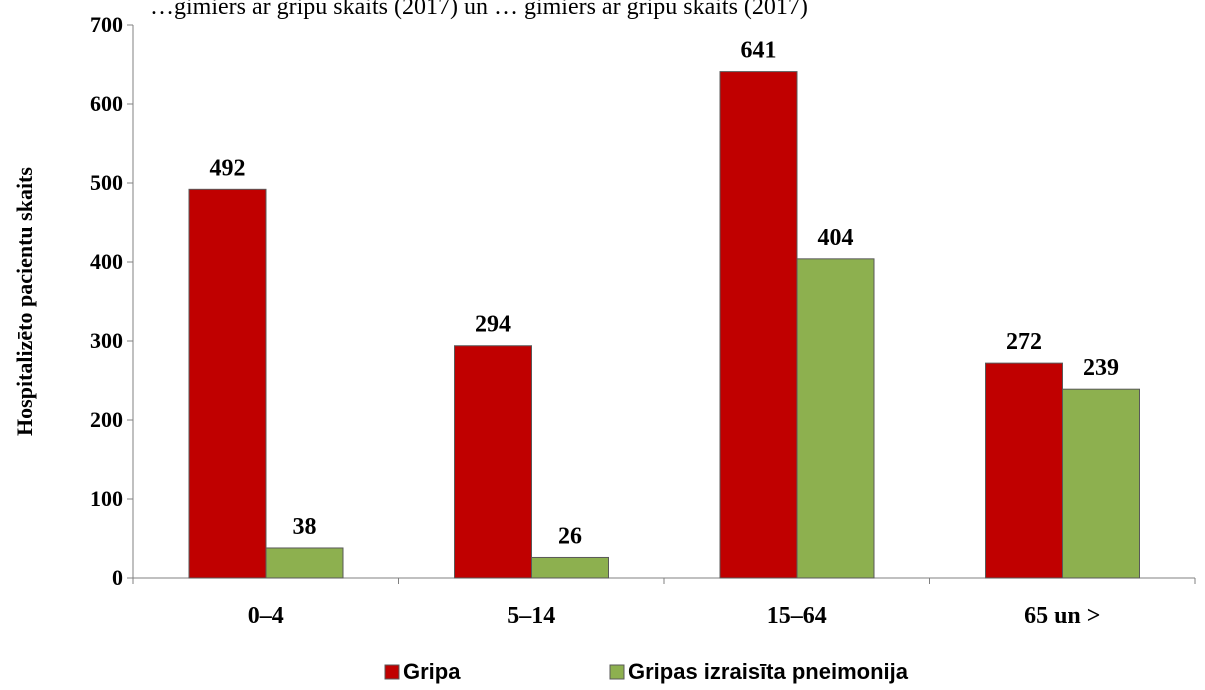 This screenshot has width=1205, height=690. Describe the element at coordinates (106, 103) in the screenshot. I see `y-tick-label: 600` at that location.